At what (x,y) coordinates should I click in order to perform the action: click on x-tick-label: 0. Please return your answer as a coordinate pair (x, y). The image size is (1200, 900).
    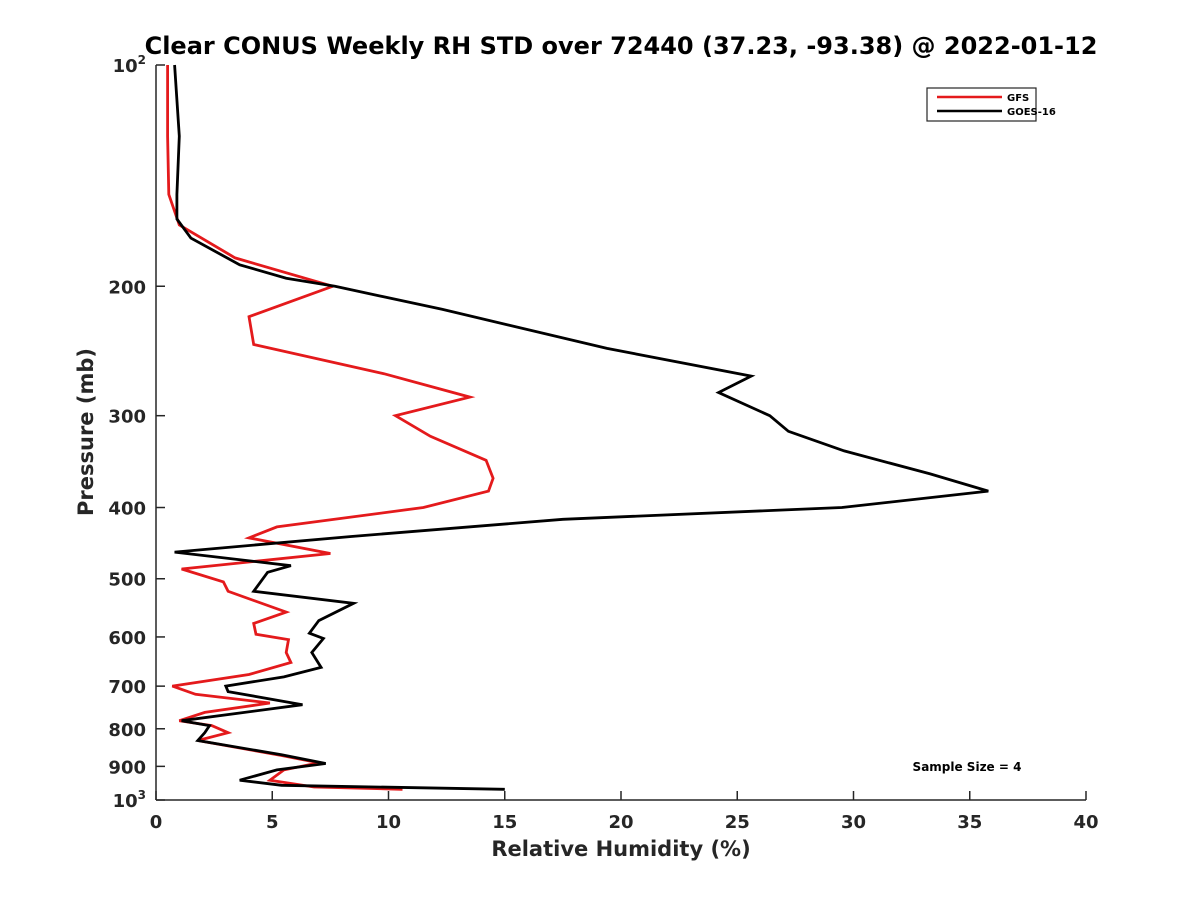
    Looking at the image, I should click on (156, 822).